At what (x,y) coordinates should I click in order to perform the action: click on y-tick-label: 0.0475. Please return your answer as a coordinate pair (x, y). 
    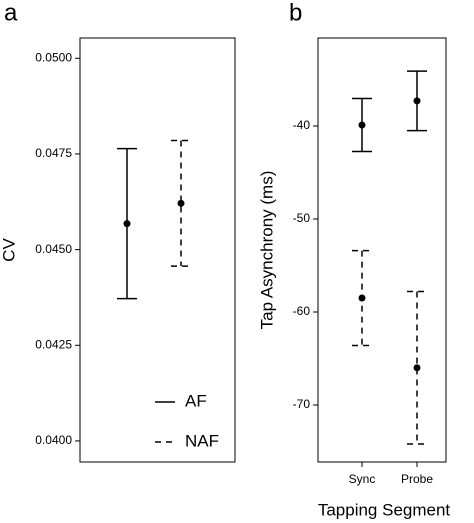
    Looking at the image, I should click on (53, 153).